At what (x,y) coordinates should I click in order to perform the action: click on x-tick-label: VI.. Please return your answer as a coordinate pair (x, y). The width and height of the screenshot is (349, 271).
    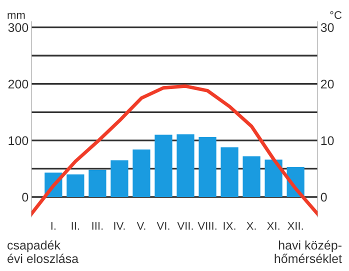
    Looking at the image, I should click on (163, 226).